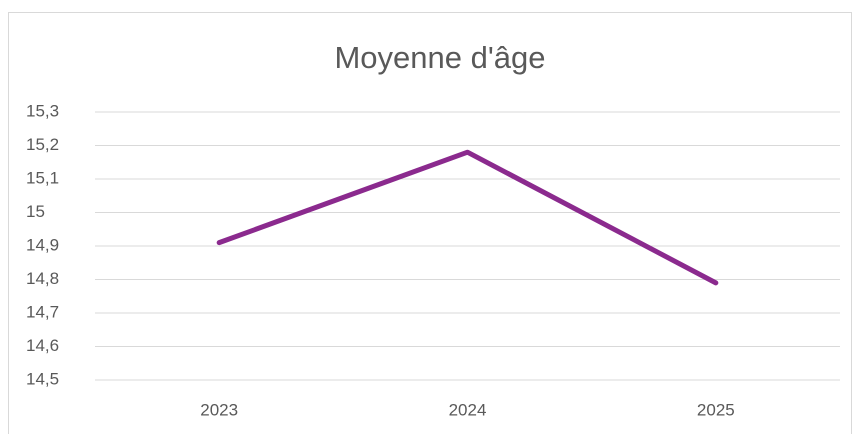 This screenshot has width=860, height=439. Describe the element at coordinates (42, 278) in the screenshot. I see `y-tick-label: 14,8` at that location.